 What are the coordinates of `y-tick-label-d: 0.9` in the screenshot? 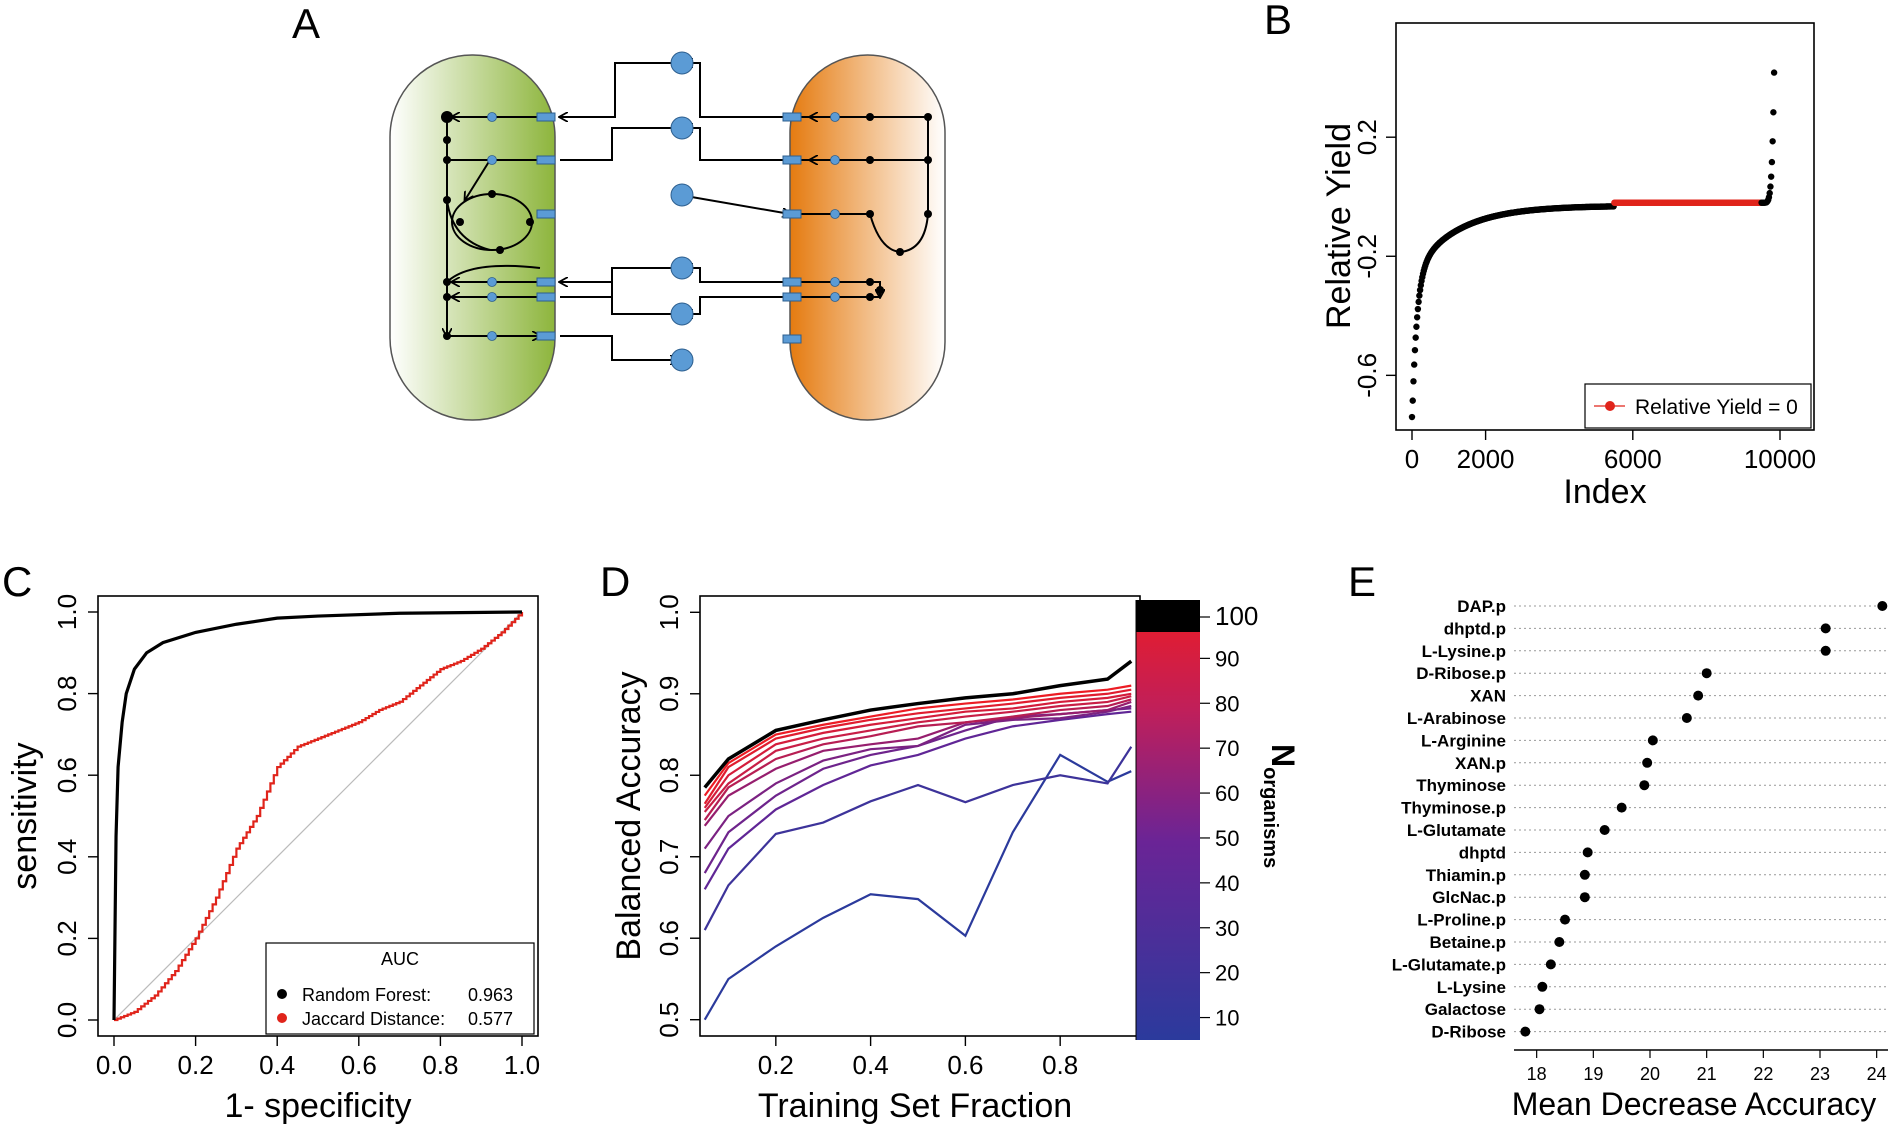 It's located at (669, 694).